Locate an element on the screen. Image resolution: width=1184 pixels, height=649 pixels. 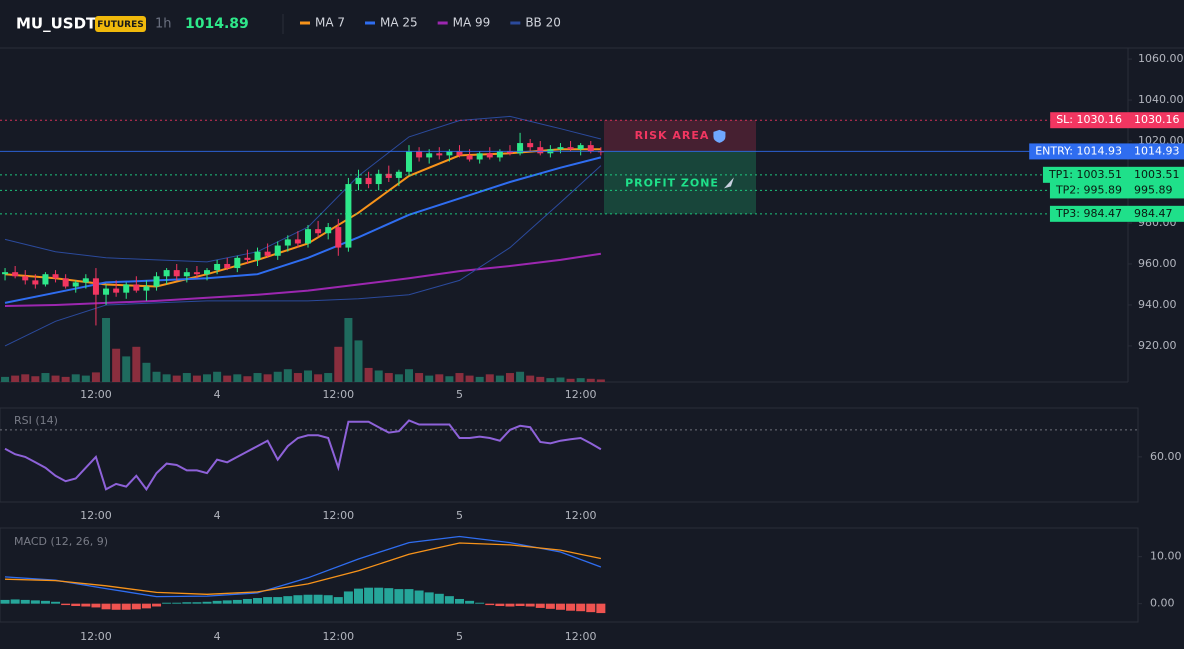
macd-panel is located at coordinates (569, 575).